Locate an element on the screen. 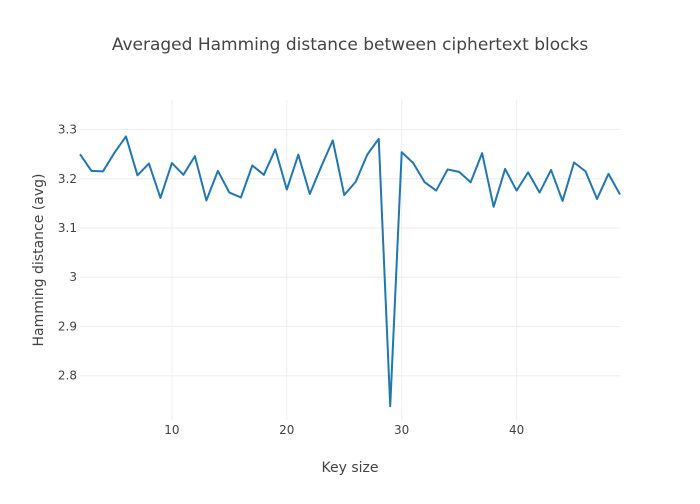  x-tick-label: 30 is located at coordinates (401, 430).